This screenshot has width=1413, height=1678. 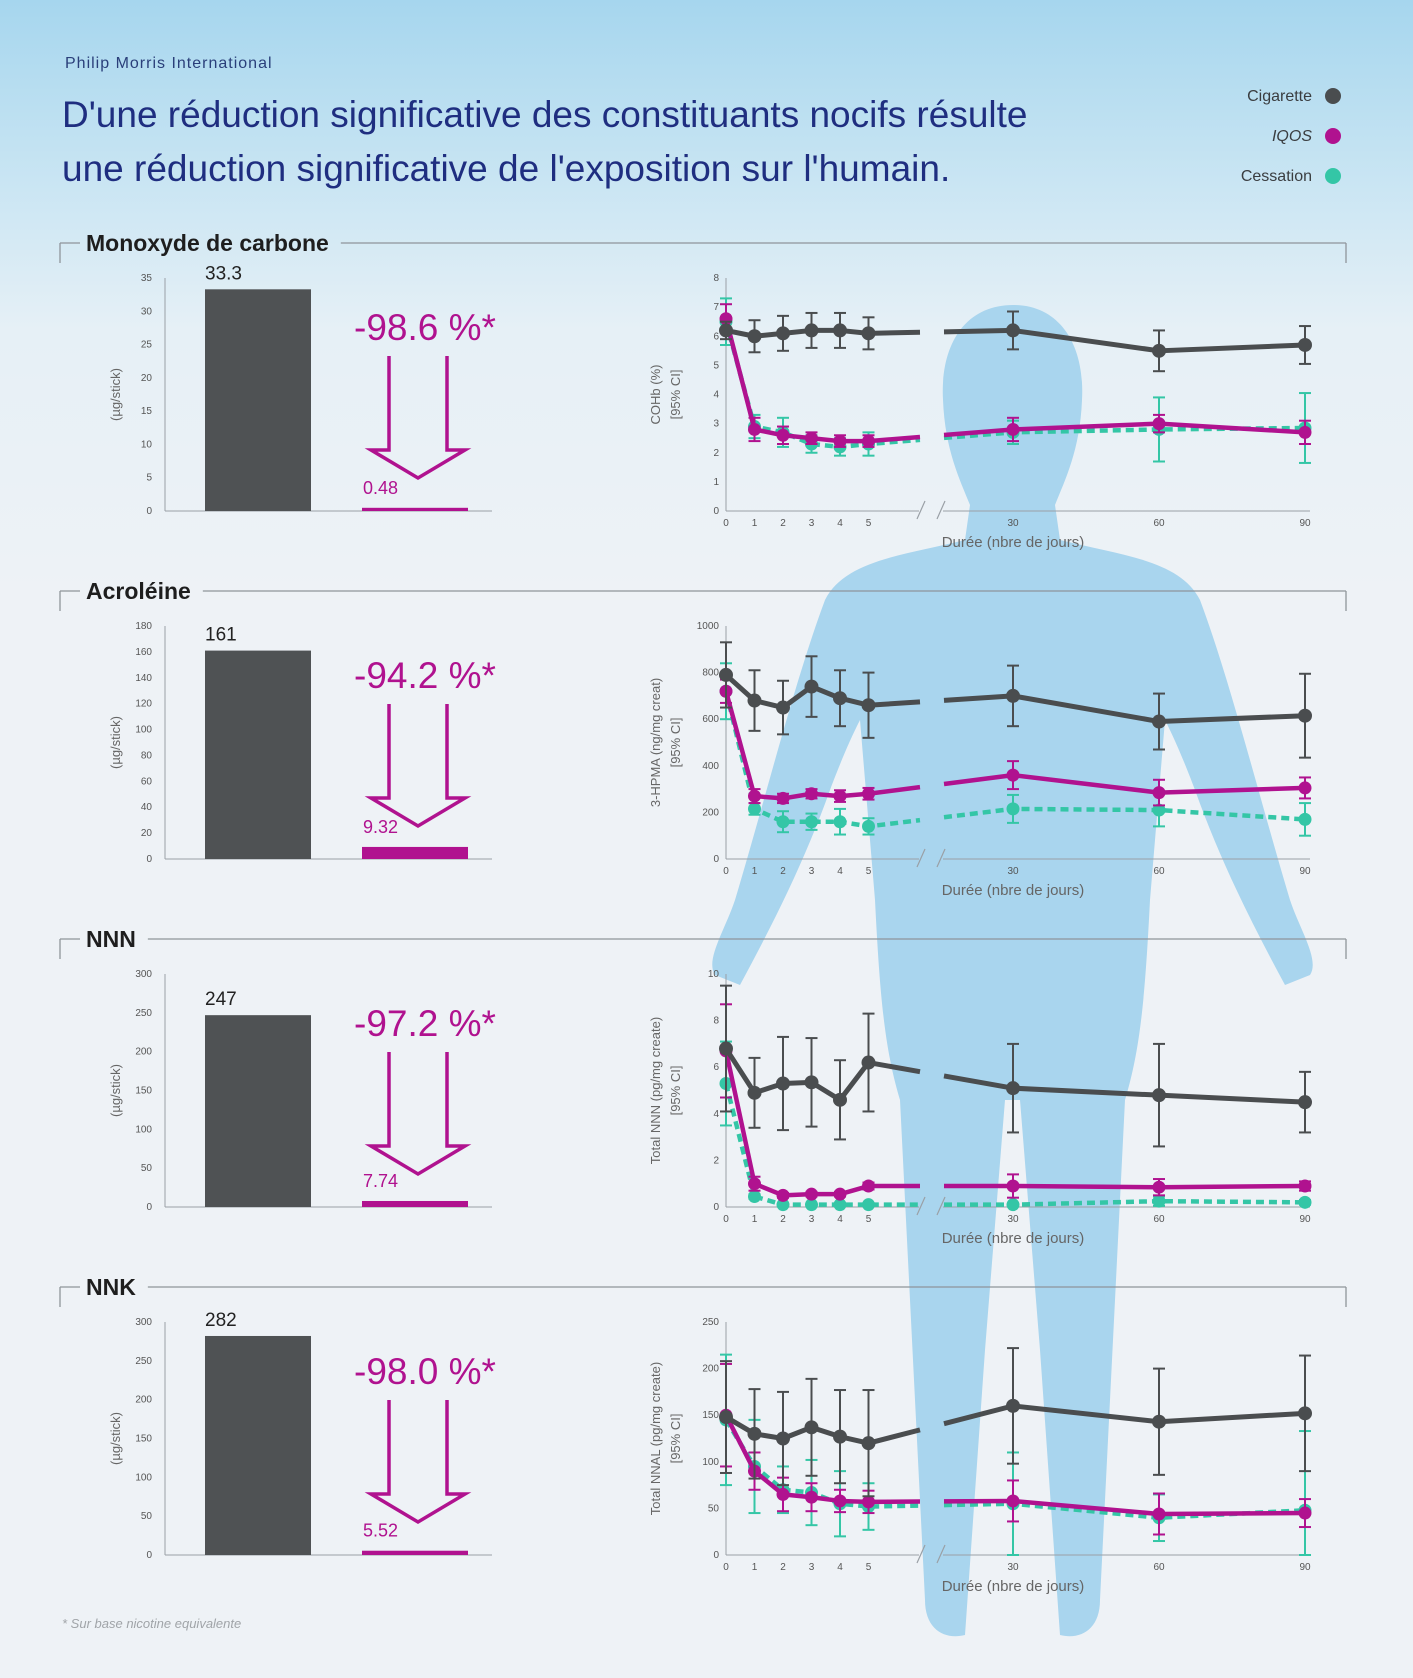 I want to click on bar-y-tick-label: 150, so click(x=143, y=1091).